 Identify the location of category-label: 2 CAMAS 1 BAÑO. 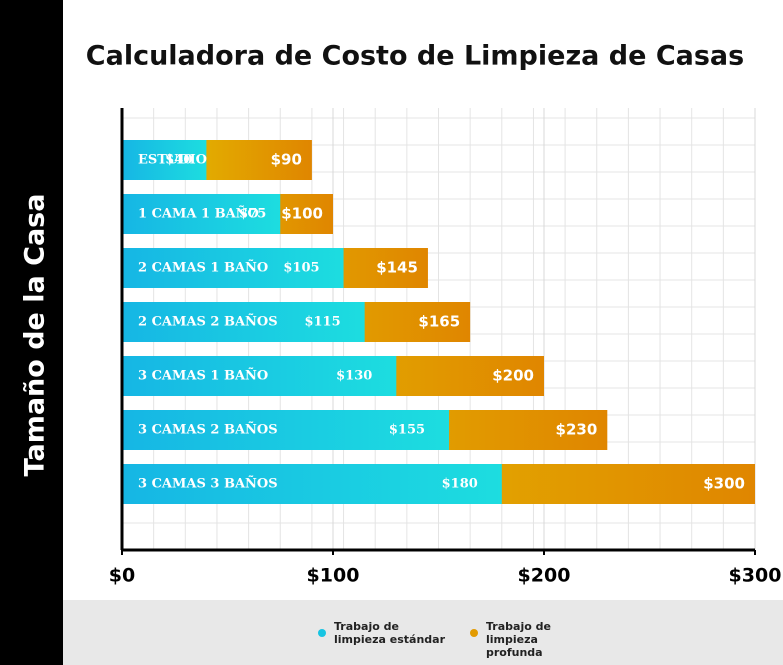
(203, 268).